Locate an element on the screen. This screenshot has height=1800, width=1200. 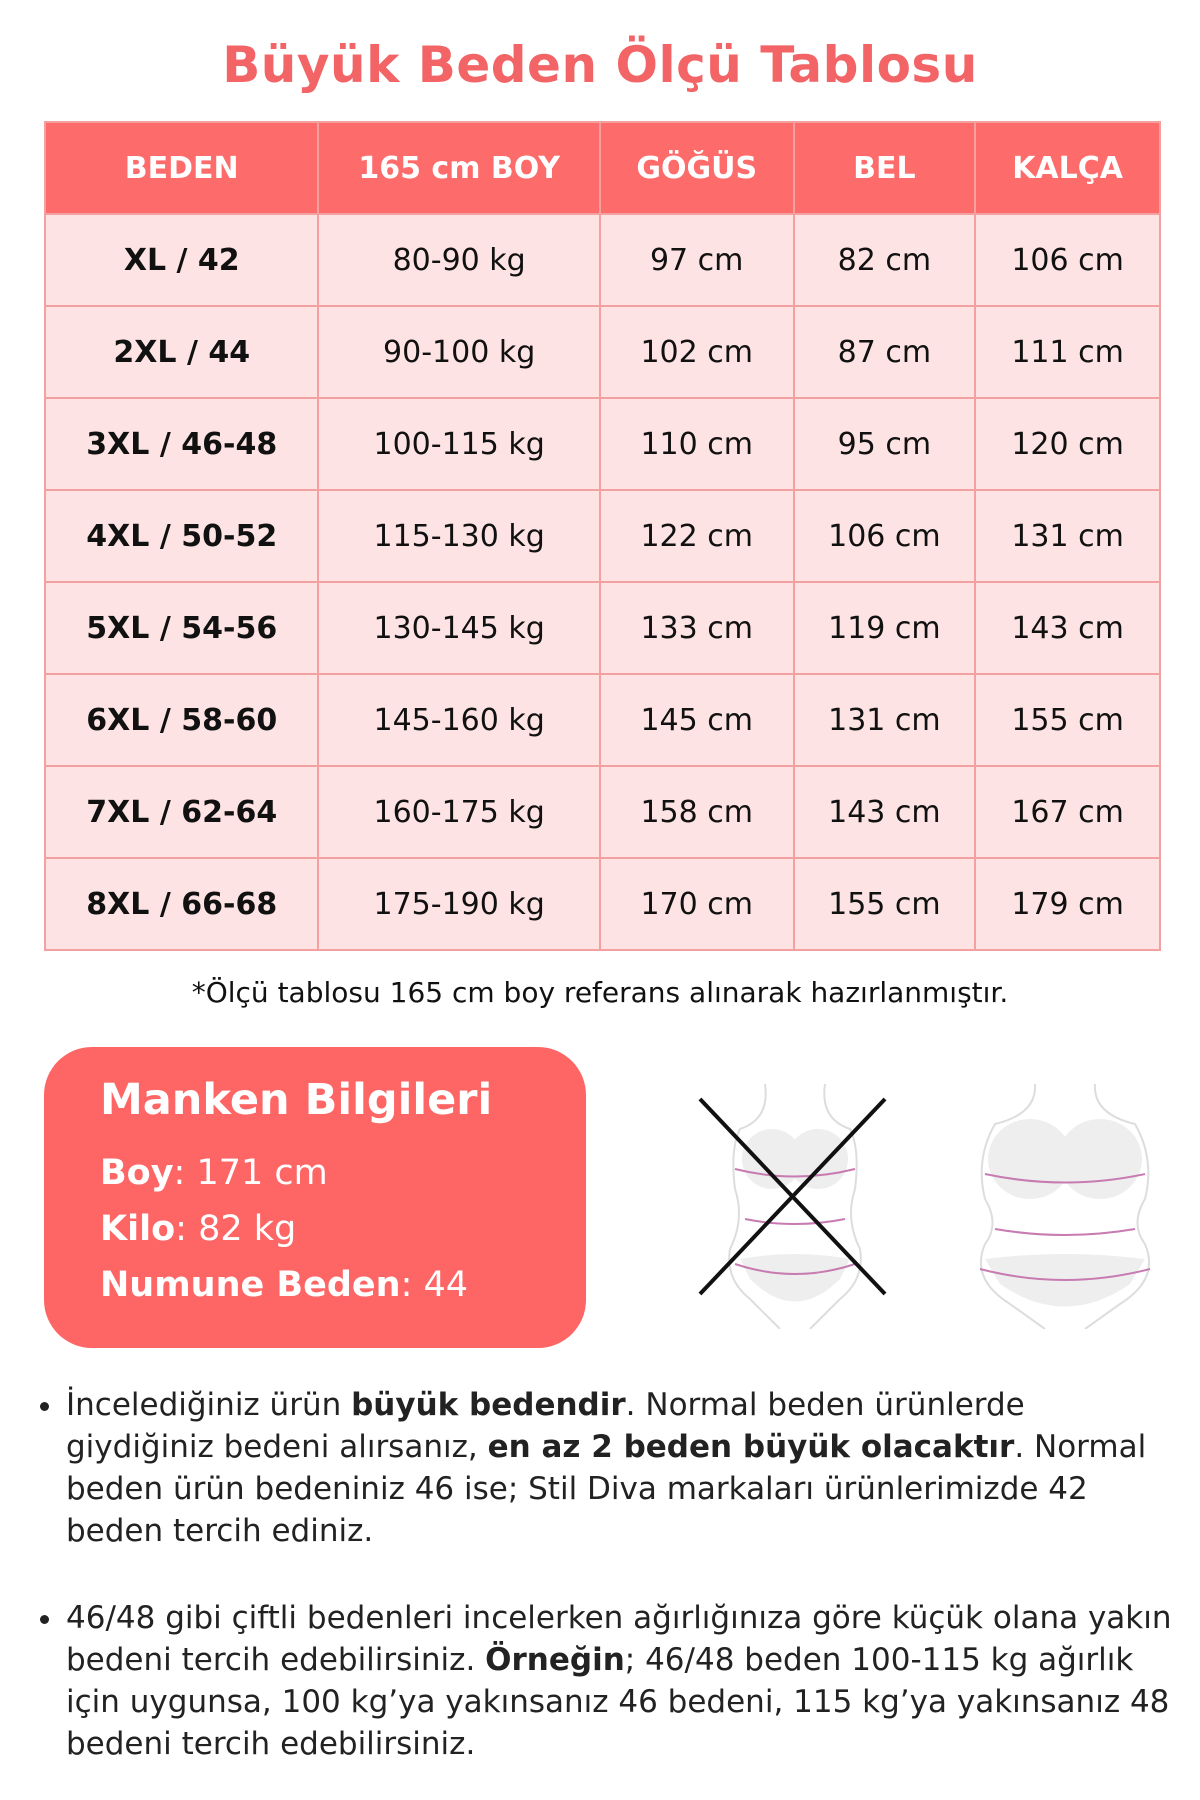
table-cell: 170 cm is located at coordinates (696, 904).